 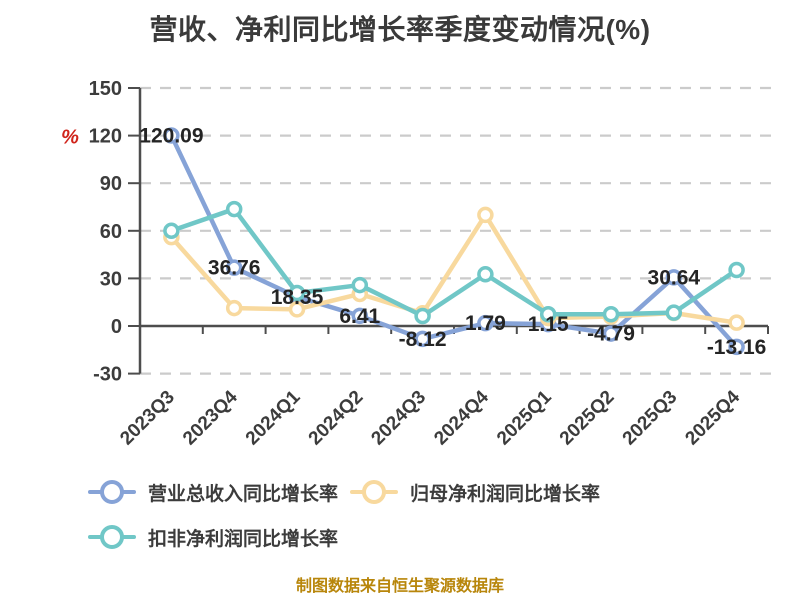 What do you see at coordinates (107, 375) in the screenshot?
I see `y-axis-label: -30` at bounding box center [107, 375].